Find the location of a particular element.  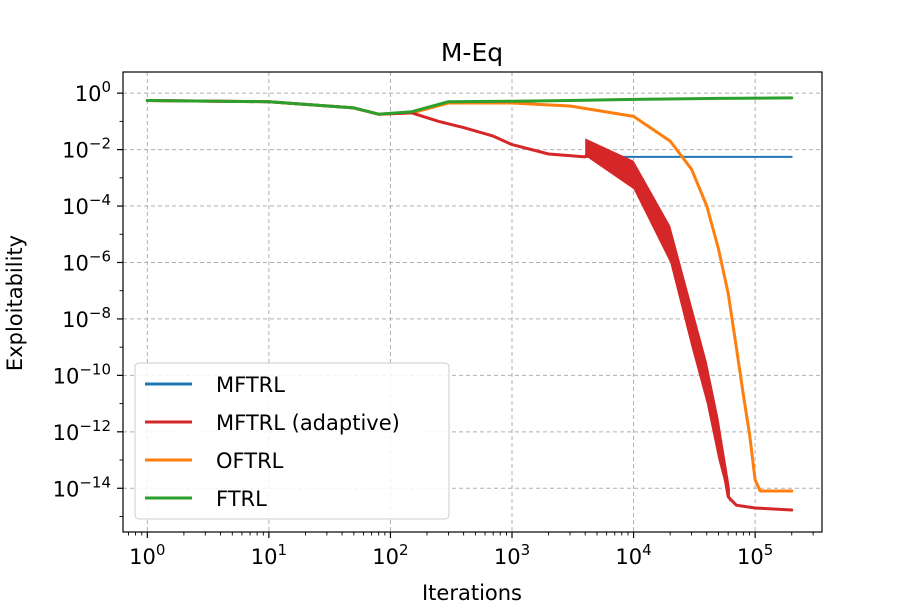

x-tick-label: 10⁰ is located at coordinates (147, 555).